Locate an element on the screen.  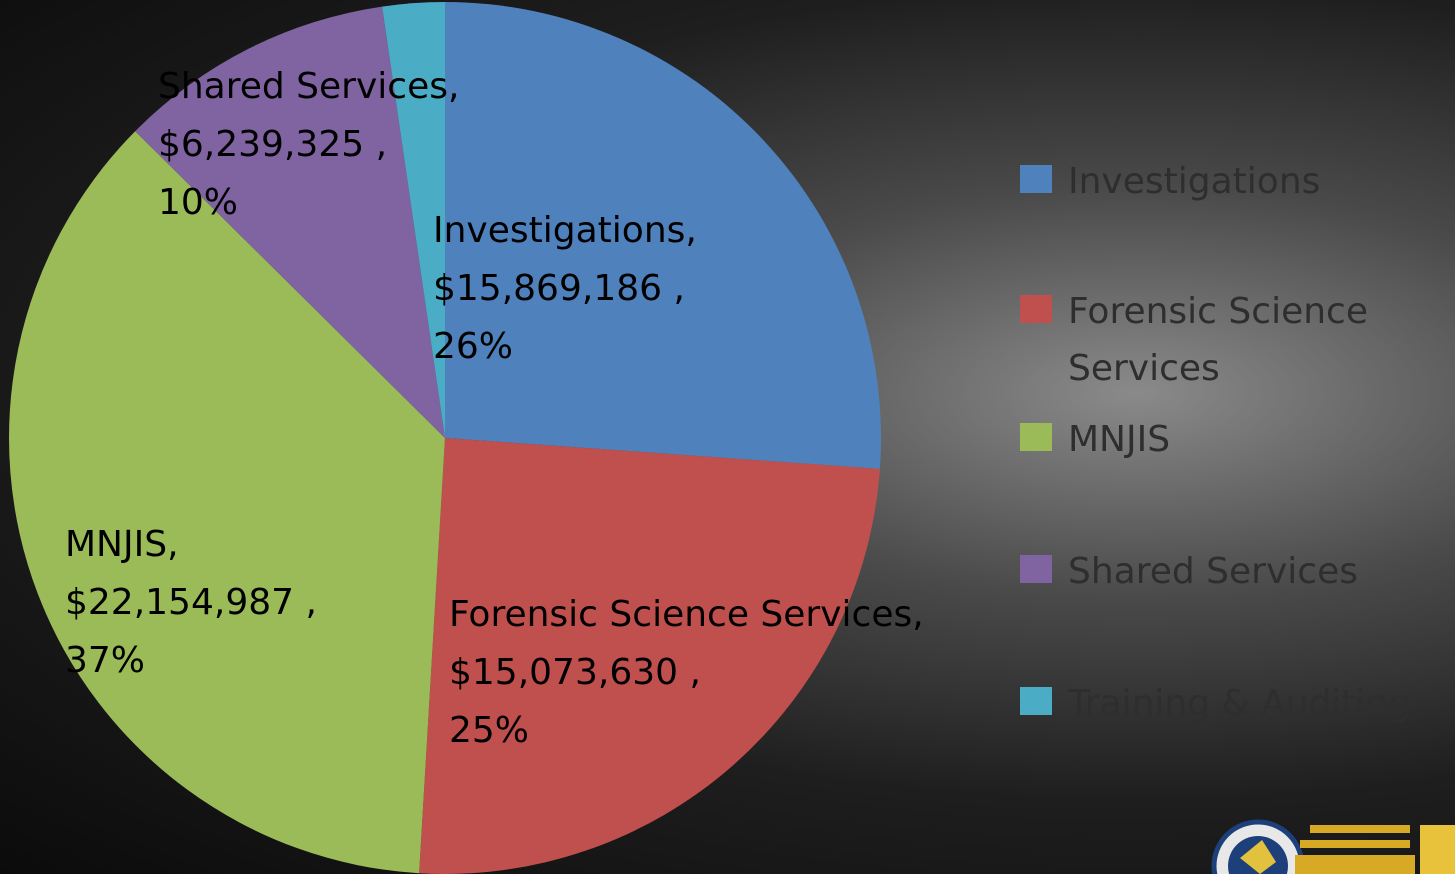
legend-label: Training & Auditing is located at coordinates (1240, 703).